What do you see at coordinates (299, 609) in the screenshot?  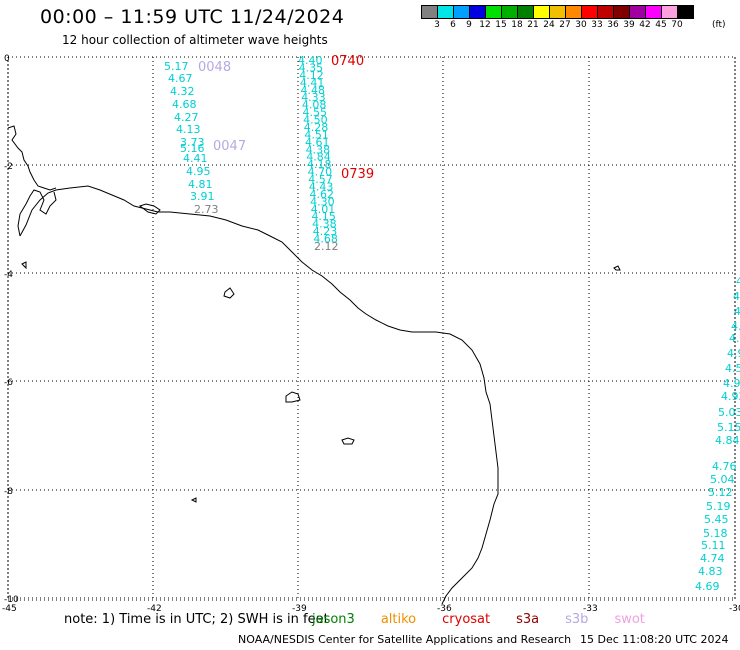 I see `lon-label: -39` at bounding box center [299, 609].